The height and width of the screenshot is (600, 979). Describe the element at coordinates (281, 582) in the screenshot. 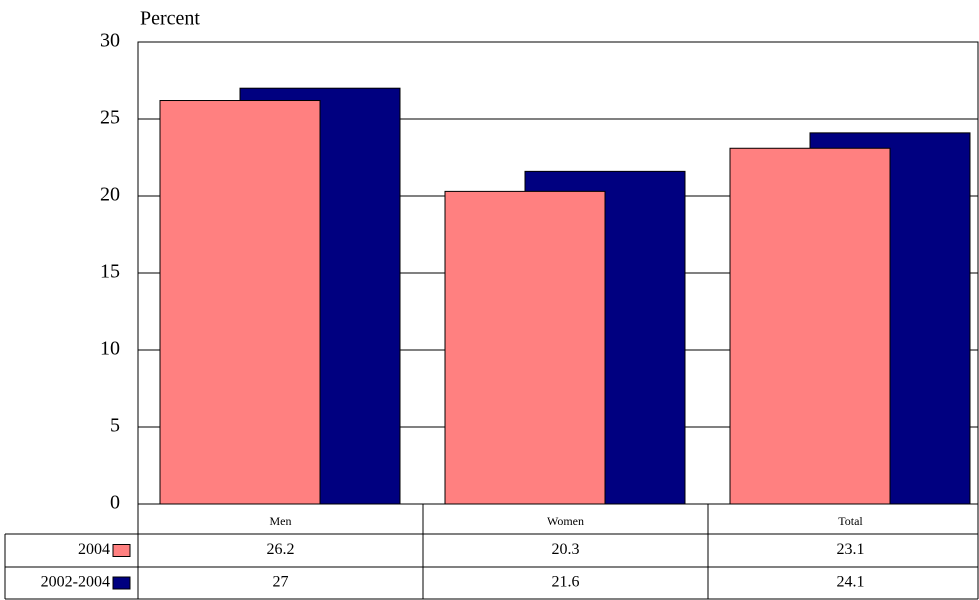

I see `table-value: 27` at that location.